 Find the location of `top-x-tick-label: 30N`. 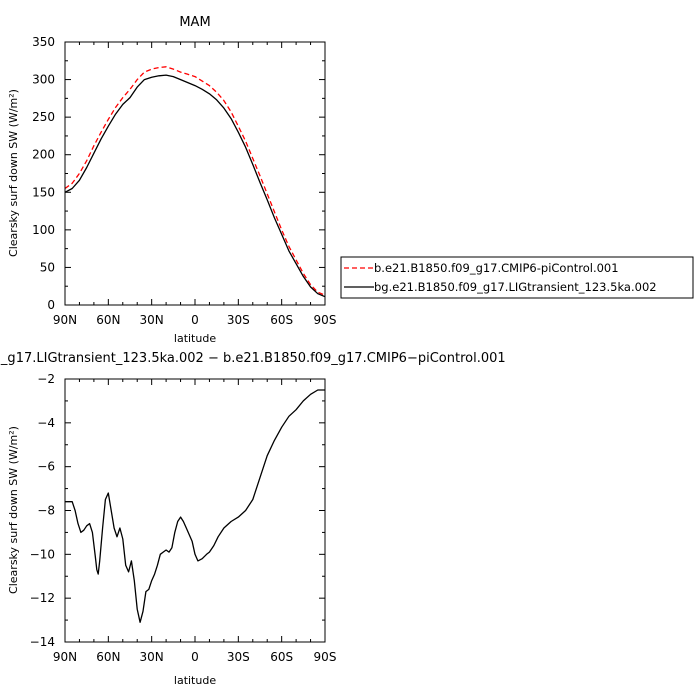

top-x-tick-label: 30N is located at coordinates (152, 320).